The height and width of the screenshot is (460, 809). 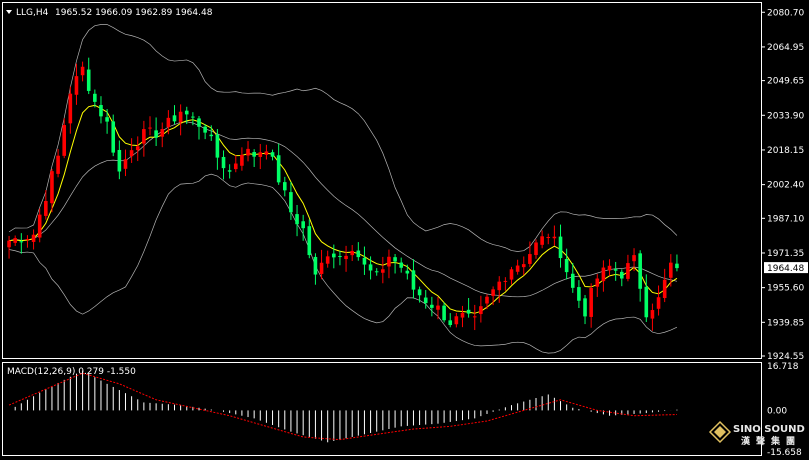 I want to click on price-tick-label: 1924.55, so click(x=785, y=357).